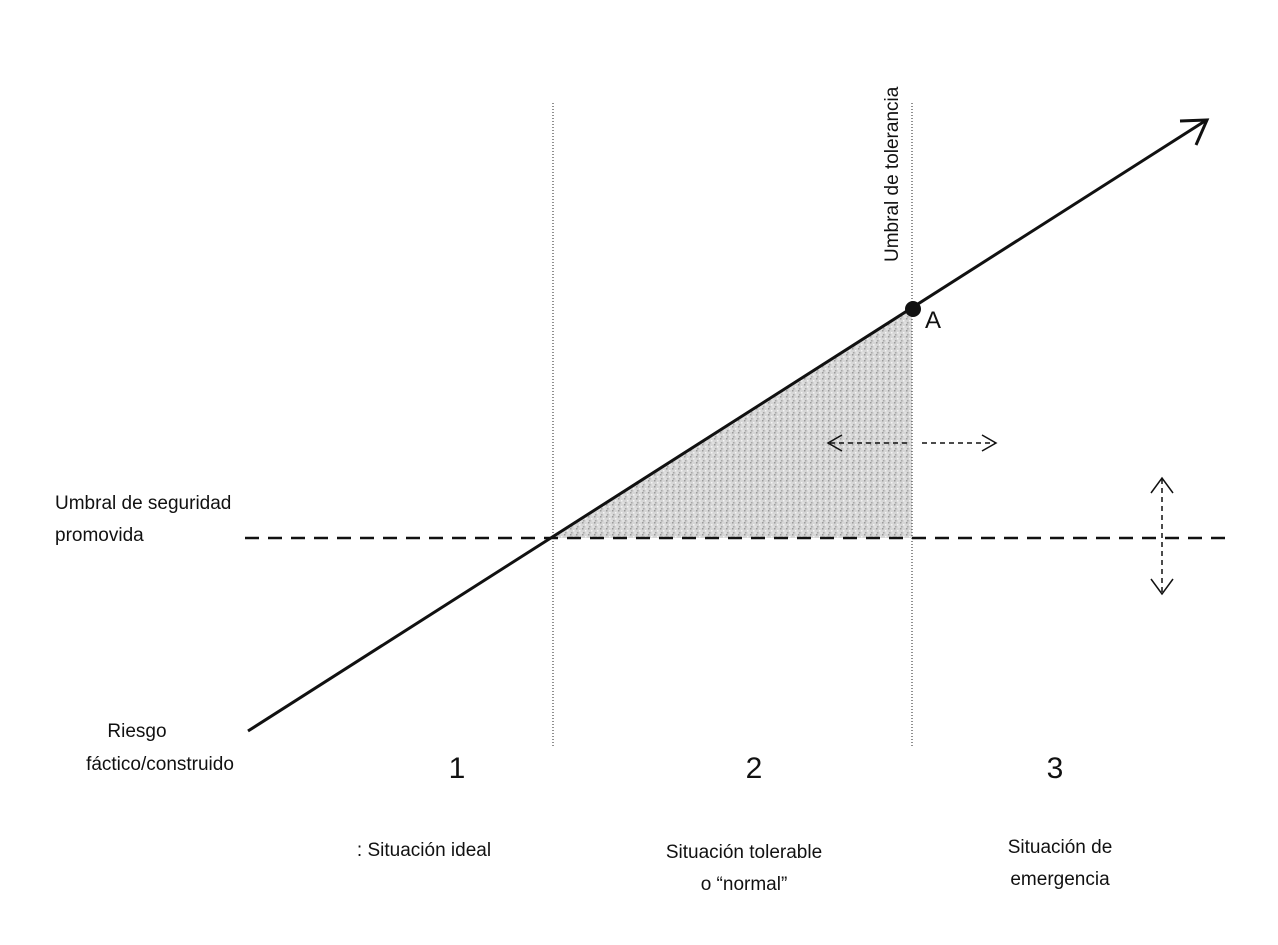 The width and height of the screenshot is (1278, 945). What do you see at coordinates (1162, 536) in the screenshot?
I see `vertical-shift-arrow` at bounding box center [1162, 536].